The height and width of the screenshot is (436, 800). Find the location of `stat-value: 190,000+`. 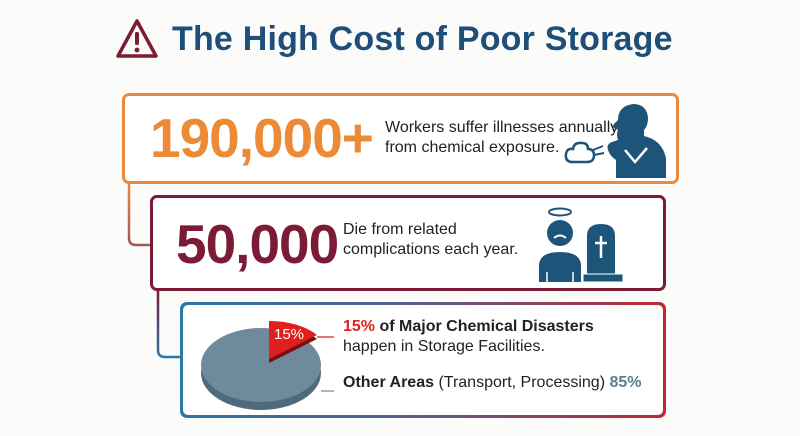

stat-value: 190,000+ is located at coordinates (262, 138).